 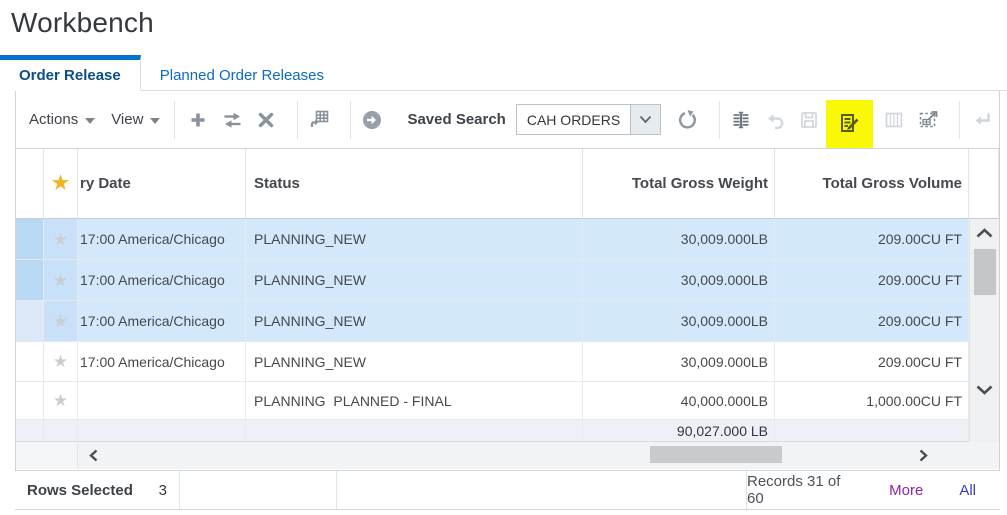 What do you see at coordinates (414, 184) in the screenshot?
I see `column-header-status: Status` at bounding box center [414, 184].